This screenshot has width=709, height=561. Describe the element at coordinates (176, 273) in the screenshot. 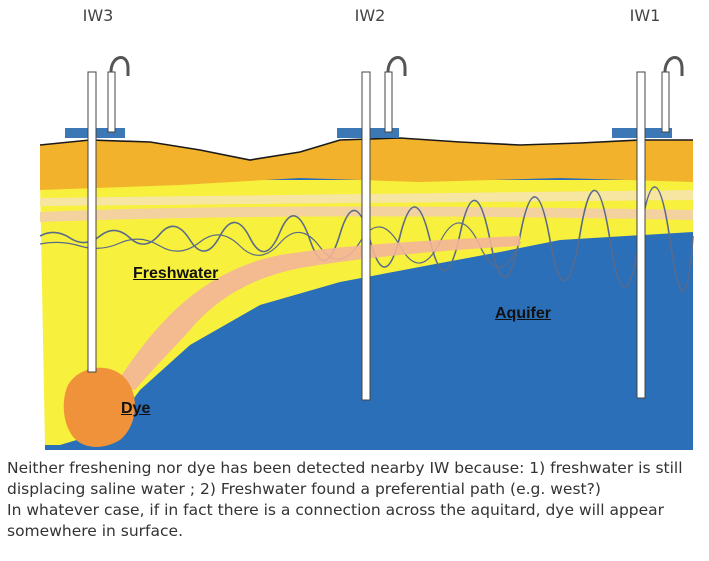

I see `freshwater-label: Freshwater` at that location.